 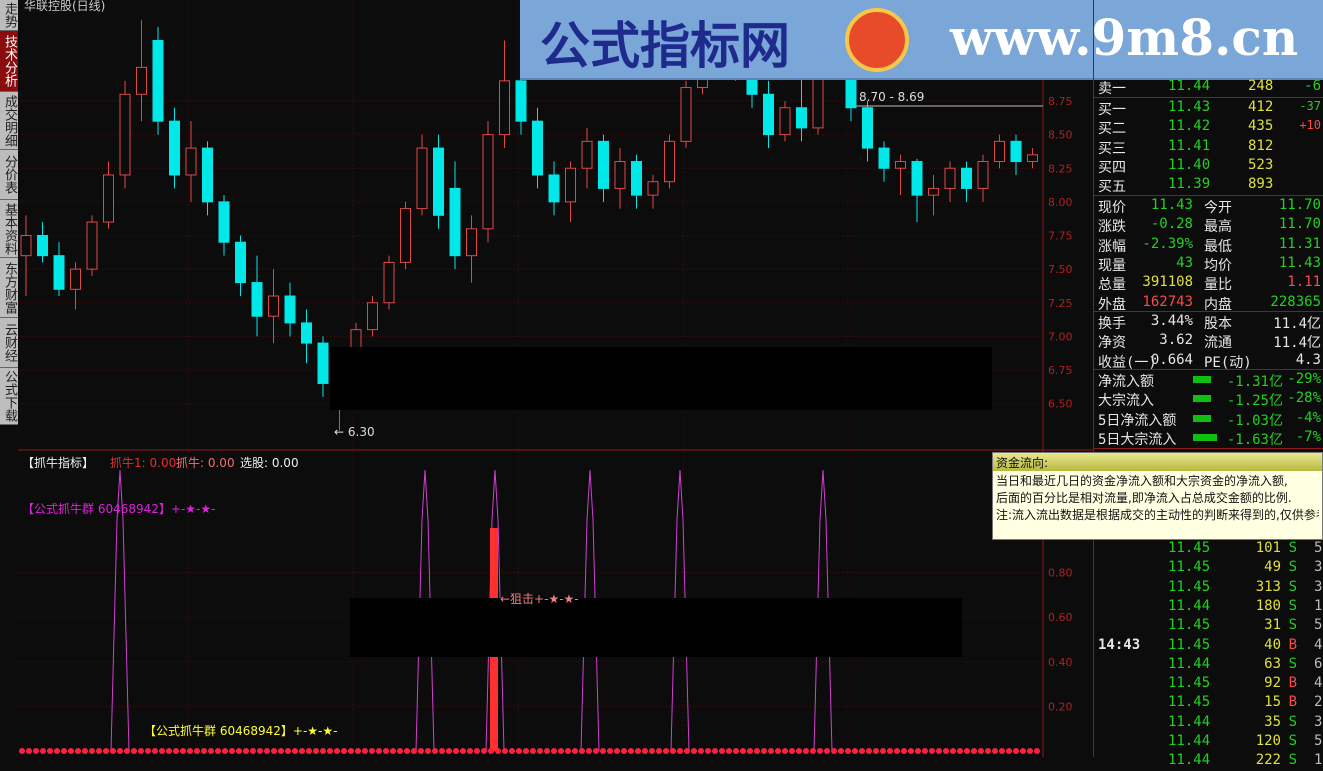 What do you see at coordinates (1112, 246) in the screenshot?
I see `stat-label: 涨幅` at bounding box center [1112, 246].